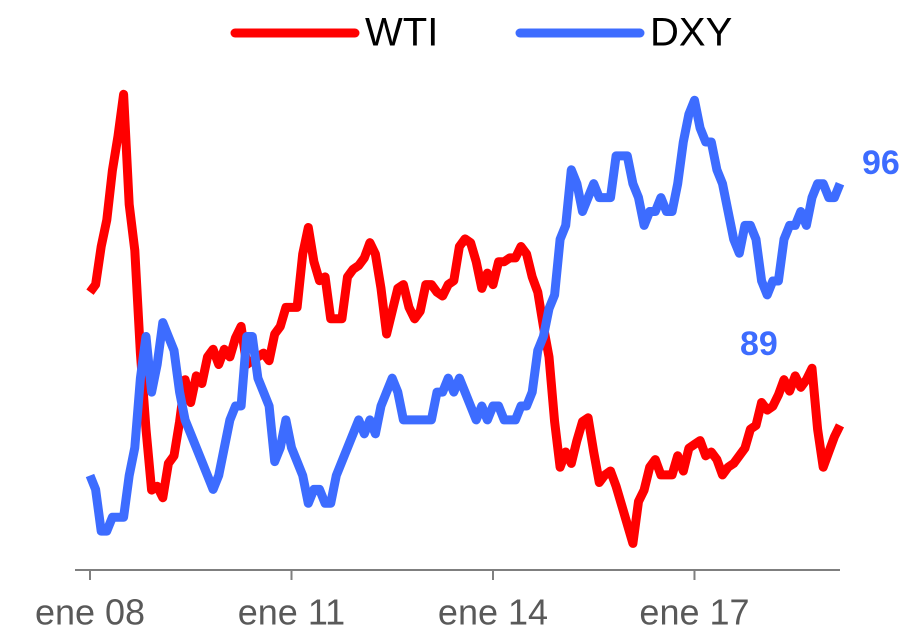 The height and width of the screenshot is (637, 913). I want to click on legend-label: WTI, so click(401, 33).